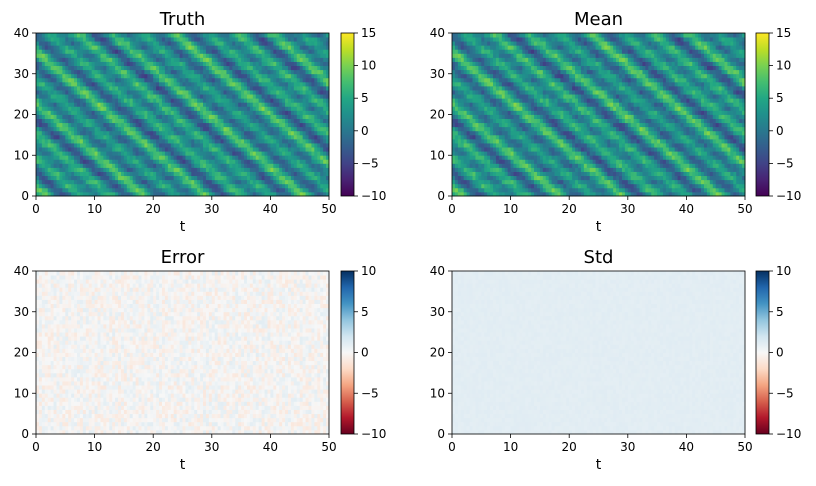 The image size is (816, 486). I want to click on panel-title: Mean, so click(598, 19).